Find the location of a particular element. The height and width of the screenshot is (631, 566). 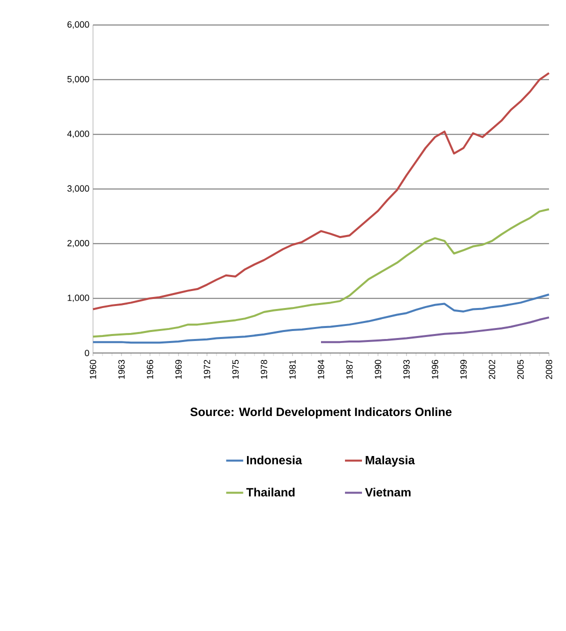

y-tick-label: 2,000 is located at coordinates (78, 244).